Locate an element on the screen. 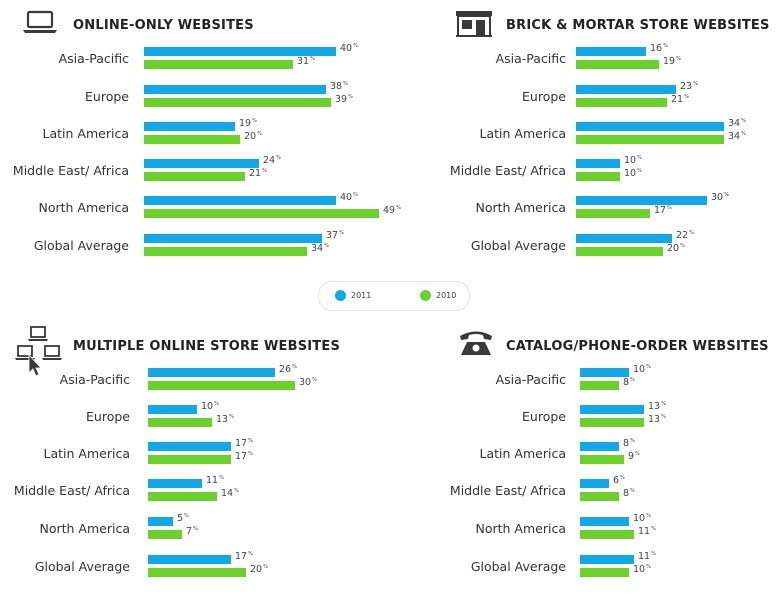  legend-label-2011: 2011 is located at coordinates (361, 295).